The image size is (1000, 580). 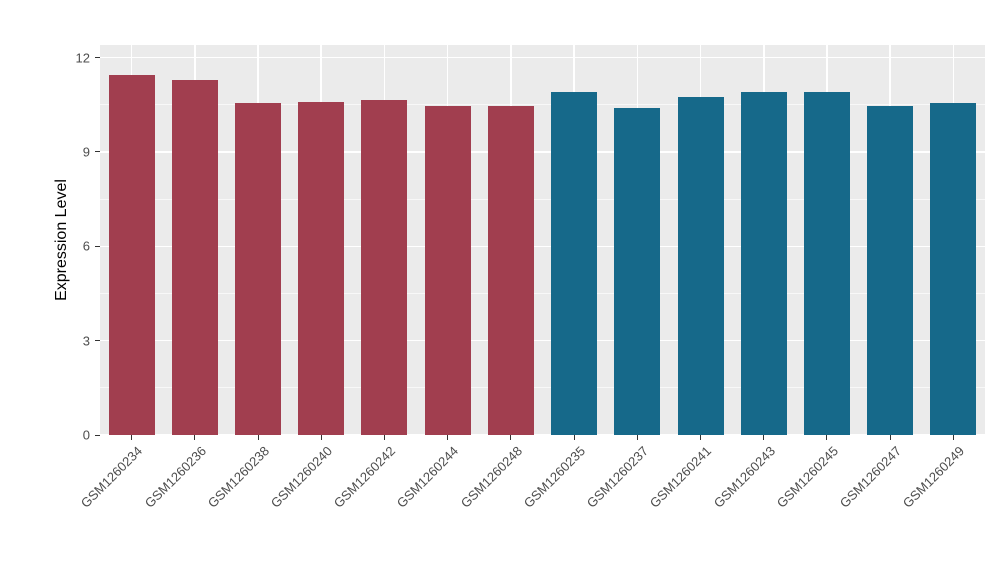 What do you see at coordinates (428, 477) in the screenshot?
I see `x-tick-label: GSM1260244` at bounding box center [428, 477].